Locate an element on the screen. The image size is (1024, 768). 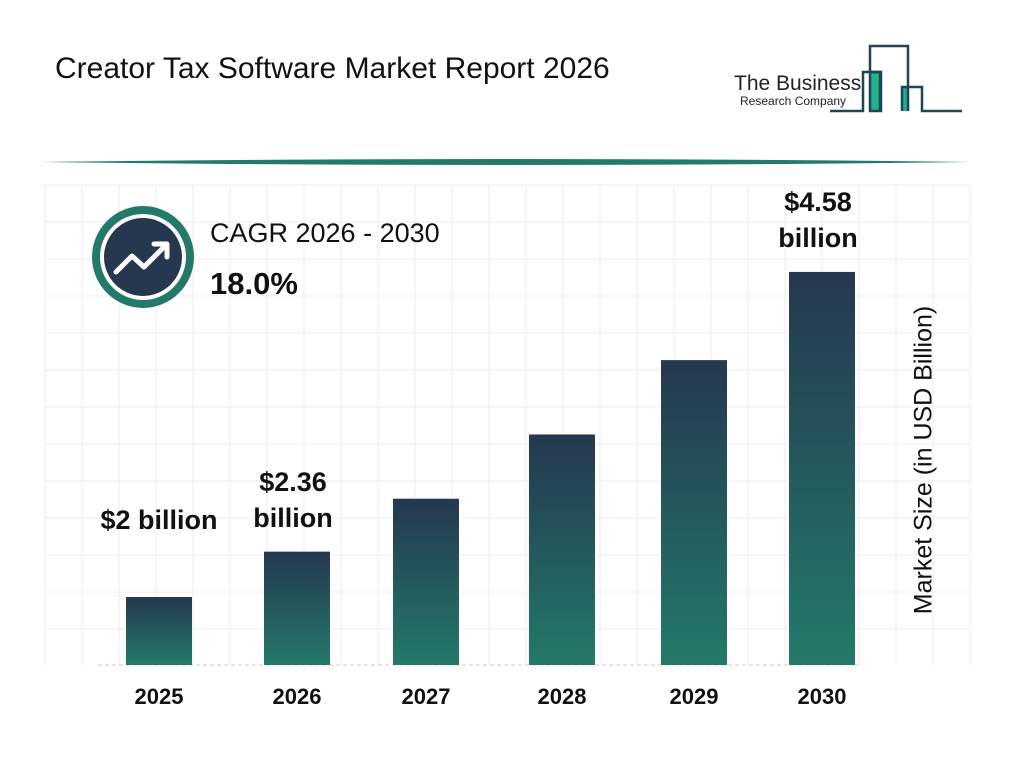
data-label: $2 billion is located at coordinates (159, 520).